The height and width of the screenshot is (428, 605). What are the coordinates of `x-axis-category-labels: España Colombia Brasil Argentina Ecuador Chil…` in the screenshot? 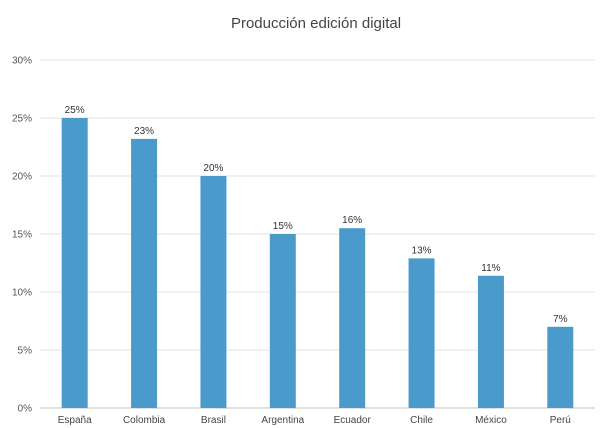 It's located at (314, 420).